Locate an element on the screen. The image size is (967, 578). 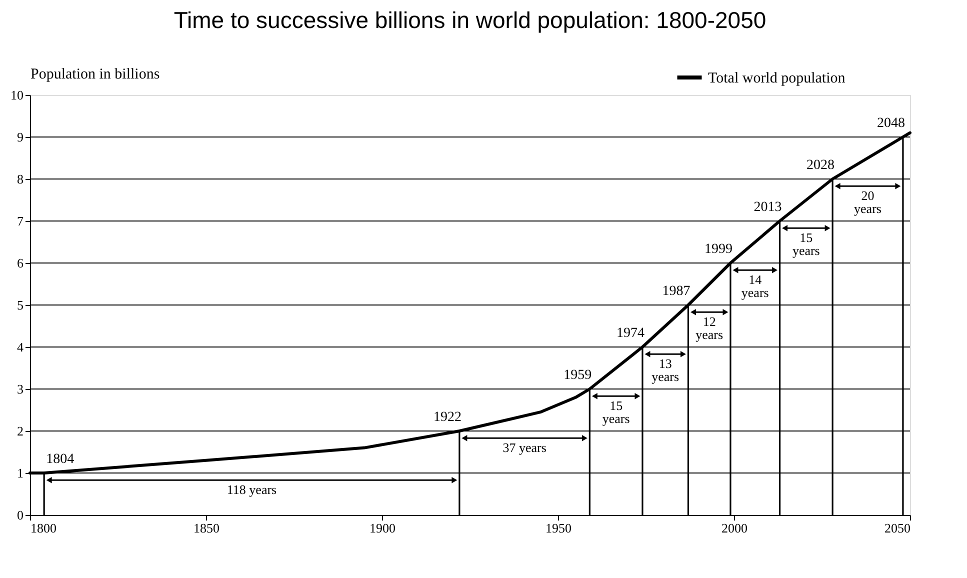
annotation: 118 years is located at coordinates (251, 490).